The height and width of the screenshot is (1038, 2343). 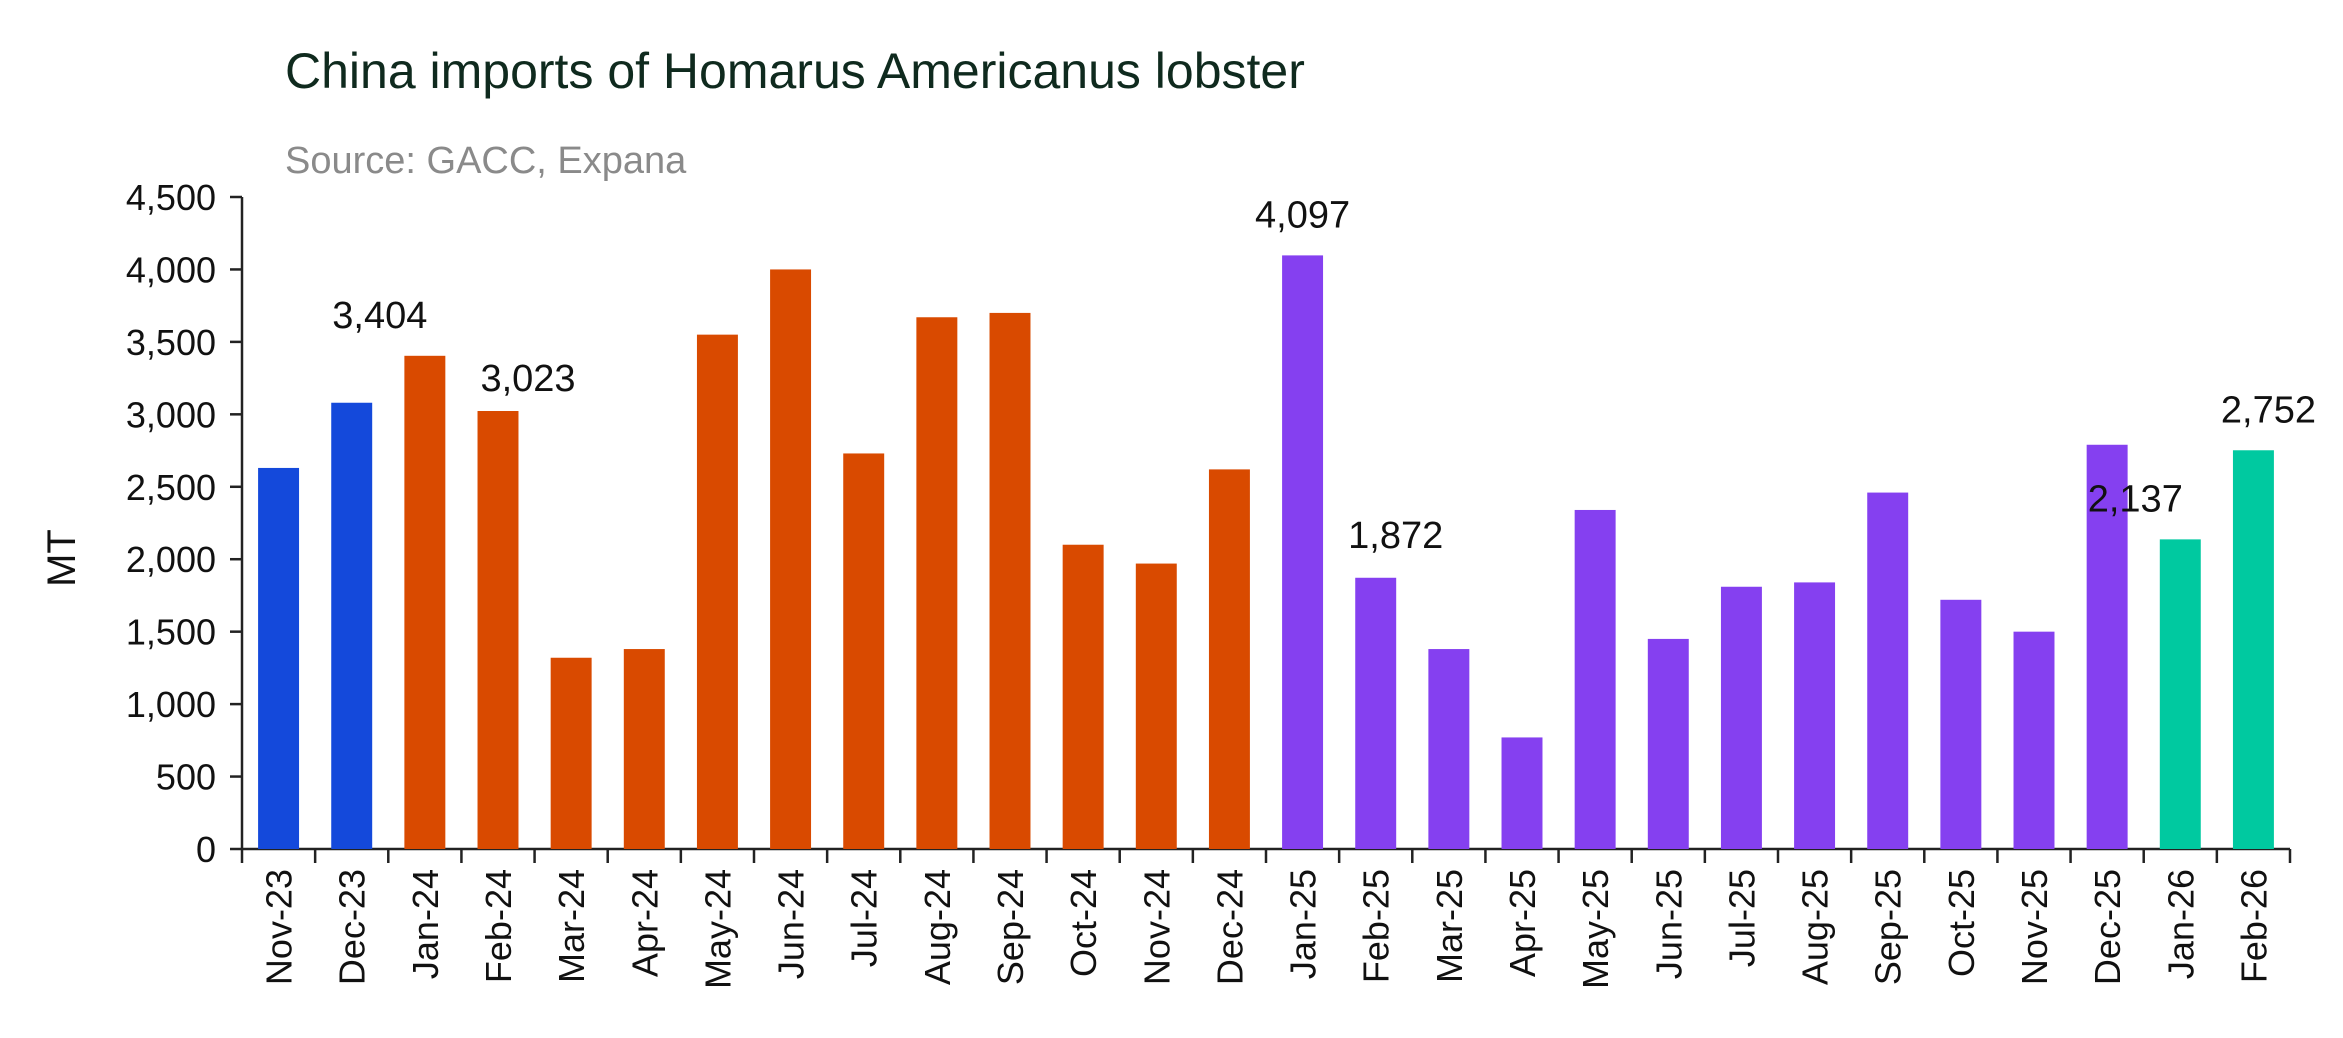 What do you see at coordinates (1083, 923) in the screenshot?
I see `x-tick-label: Oct-24` at bounding box center [1083, 923].